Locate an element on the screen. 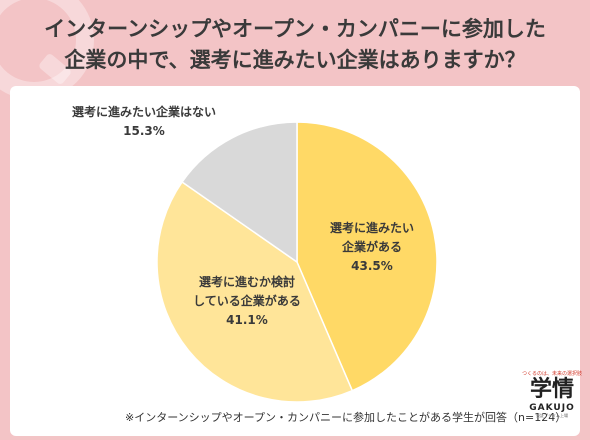 Image resolution: width=590 pixels, height=440 pixels. slice-0-value: 43.5% is located at coordinates (372, 266).